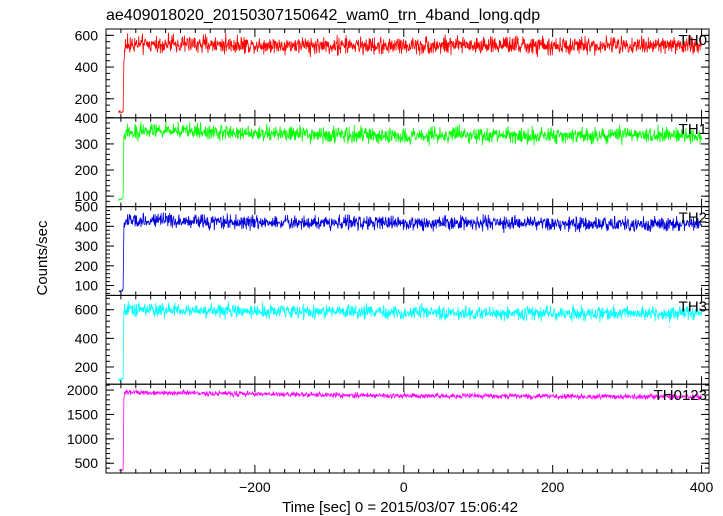 This screenshot has height=516, width=723. Describe the element at coordinates (553, 487) in the screenshot. I see `x-tick-label: 200` at that location.